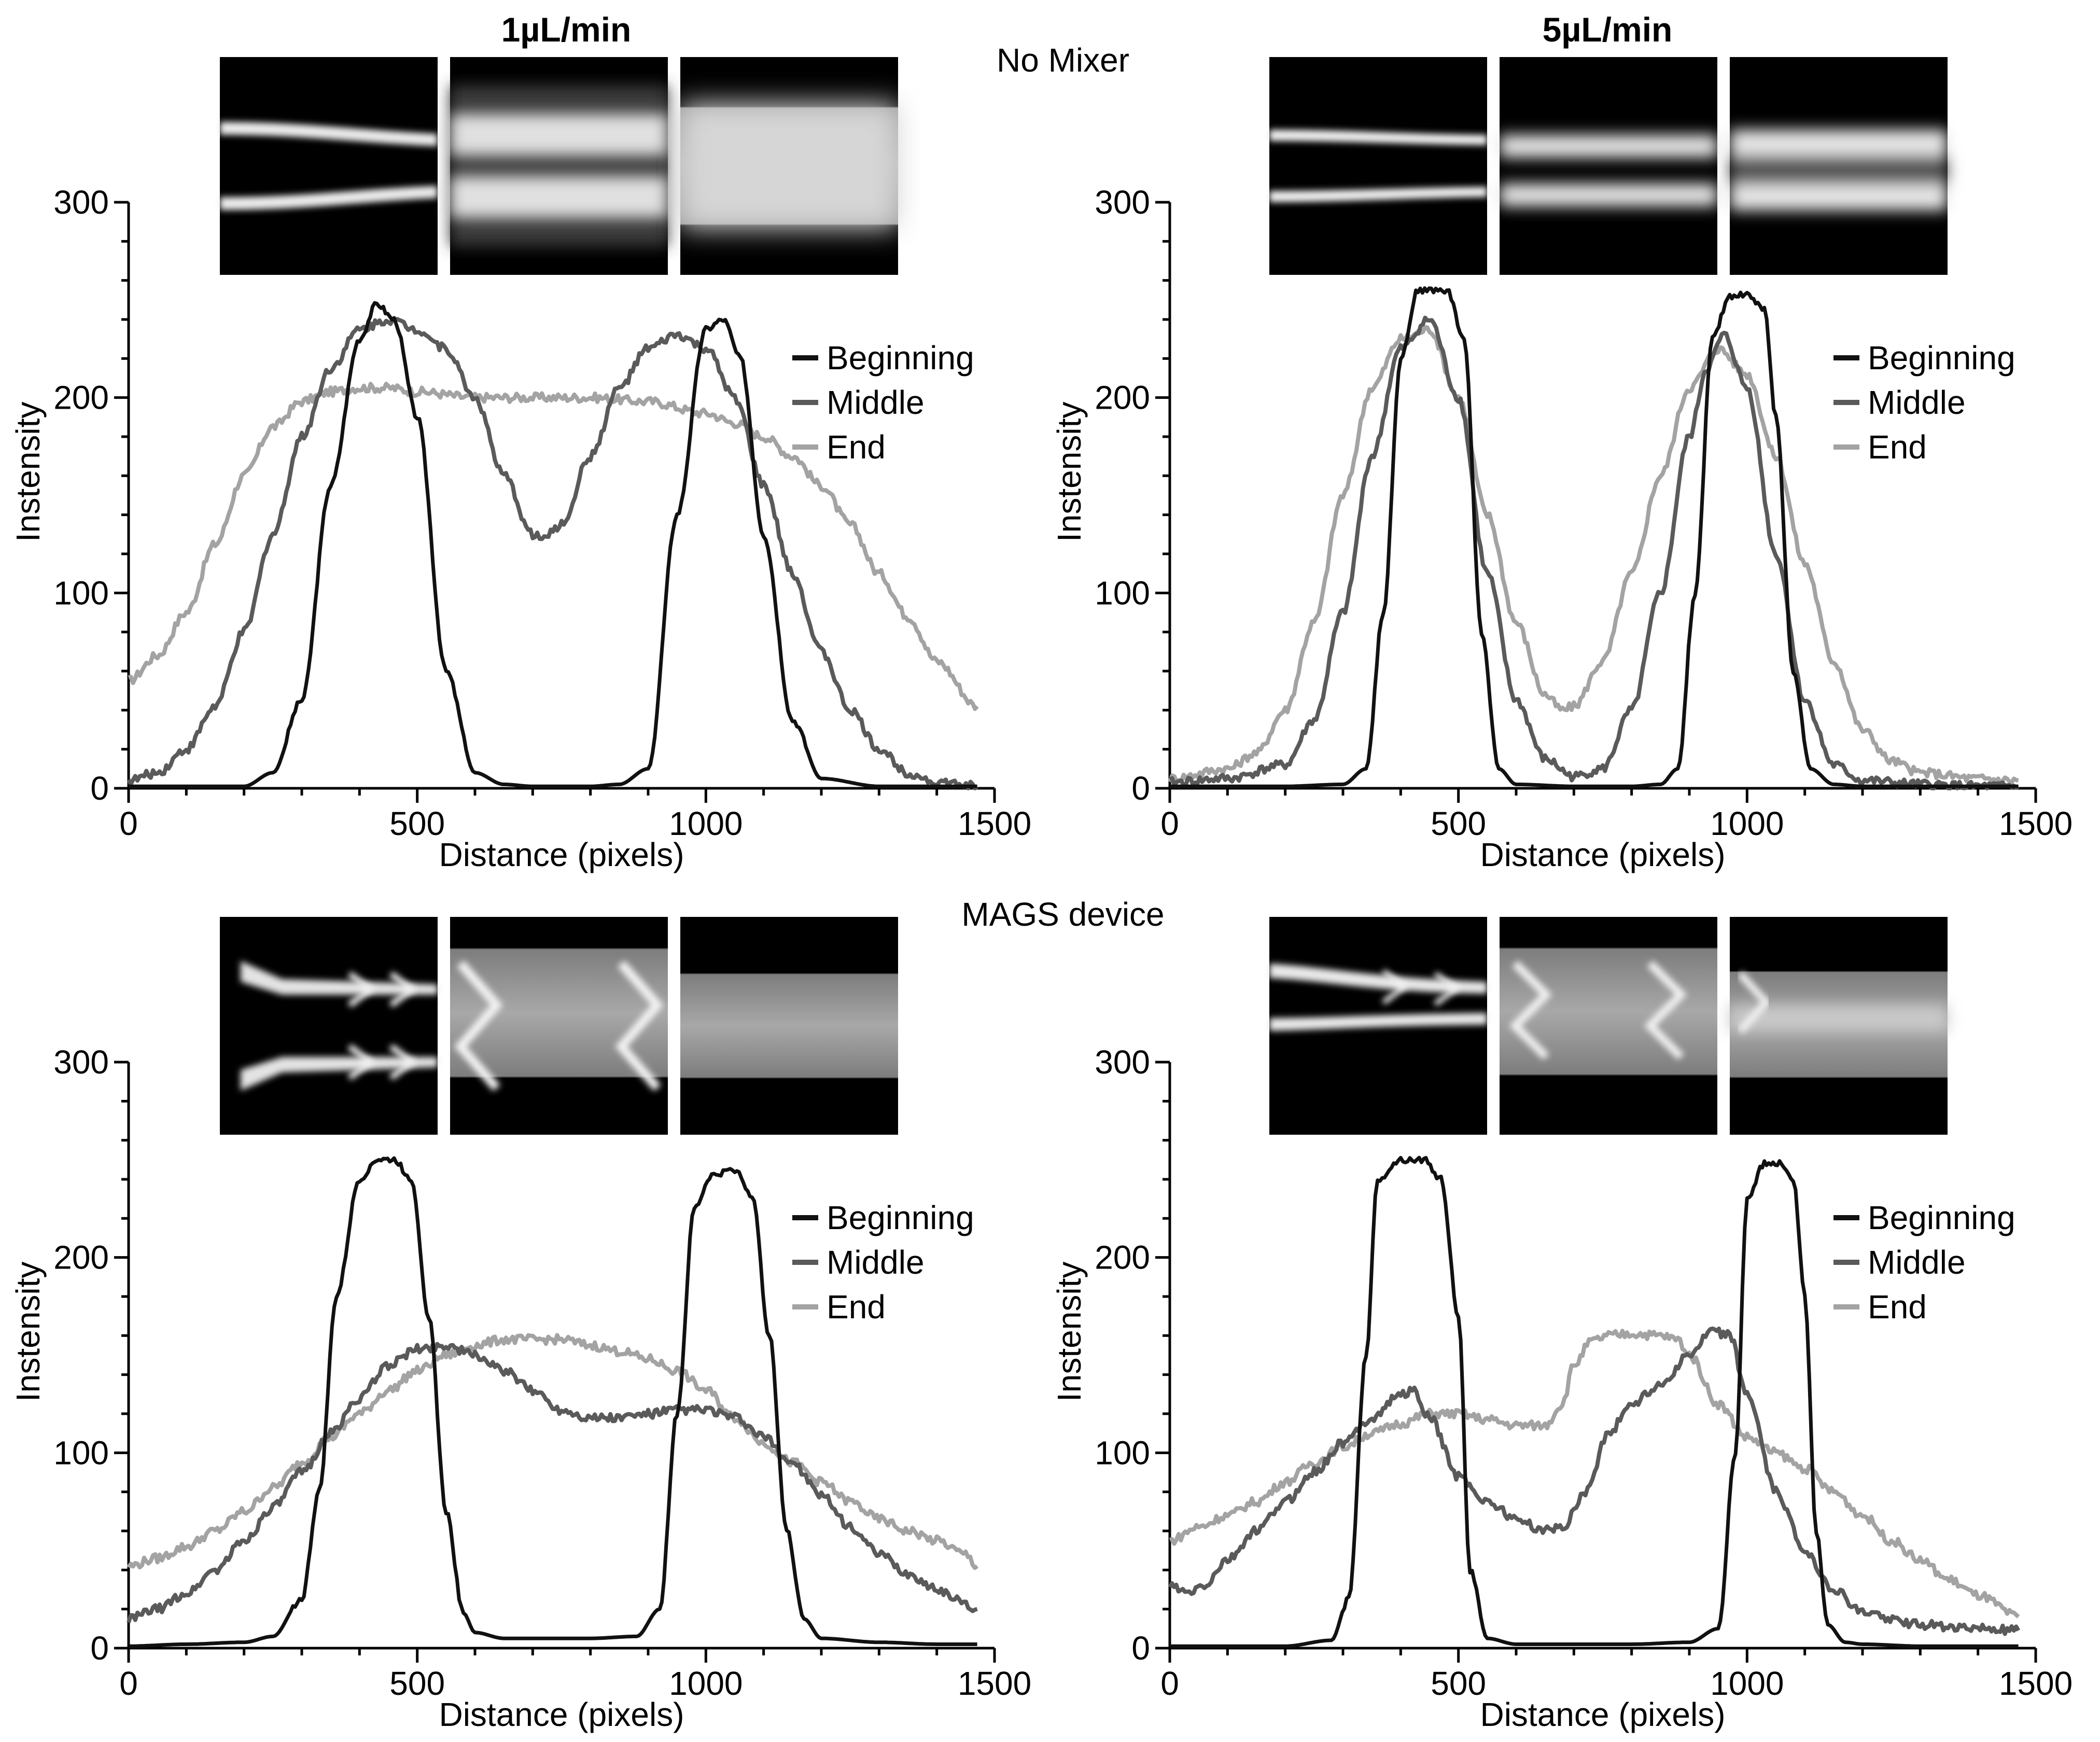  Describe the element at coordinates (1608, 29) in the screenshot. I see `column-title-right: 5µL/min` at that location.